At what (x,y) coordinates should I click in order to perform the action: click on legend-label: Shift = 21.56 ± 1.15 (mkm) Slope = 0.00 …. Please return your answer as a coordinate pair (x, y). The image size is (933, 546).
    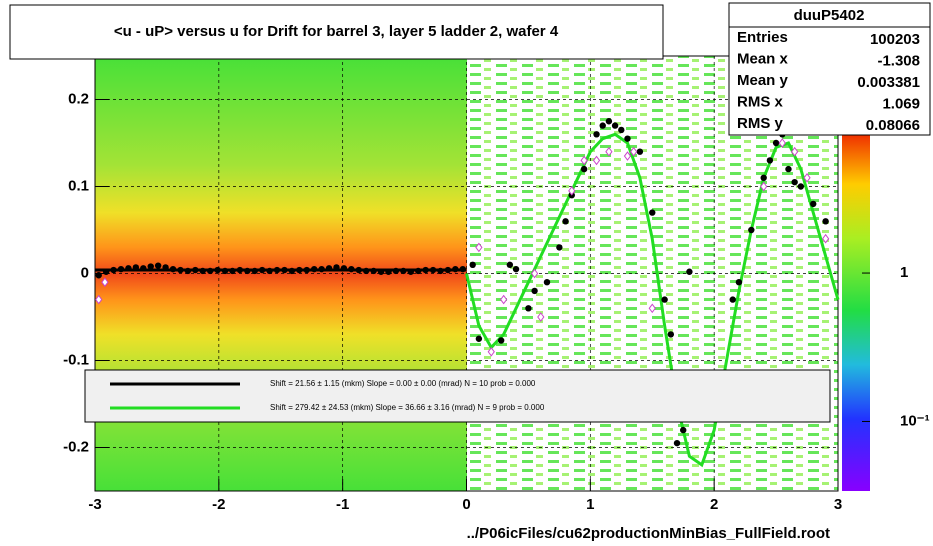
    Looking at the image, I should click on (403, 383).